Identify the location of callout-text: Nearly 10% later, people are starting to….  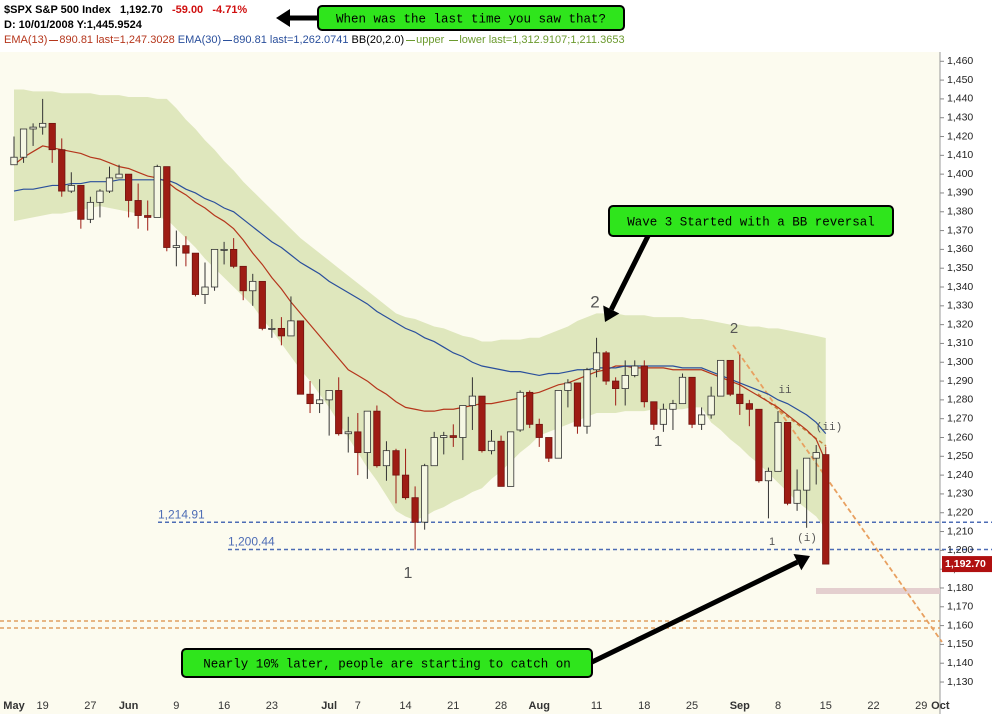
(387, 664).